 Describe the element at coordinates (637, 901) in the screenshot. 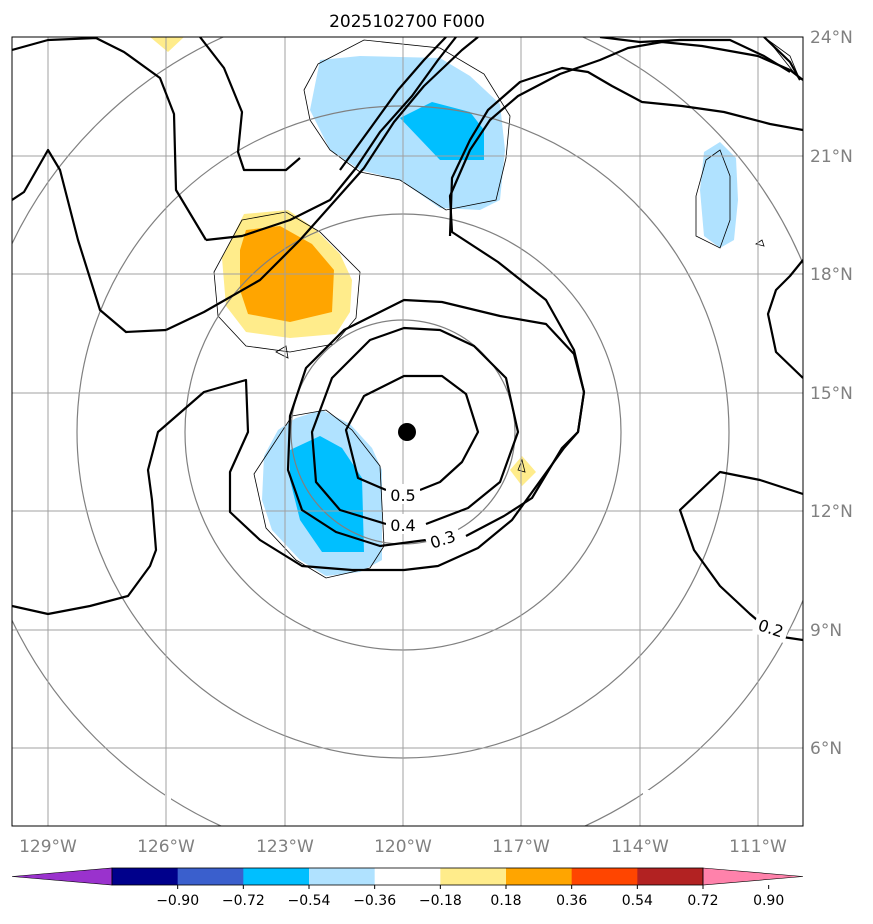

I see `colorbar-tick-label: 0.54` at that location.